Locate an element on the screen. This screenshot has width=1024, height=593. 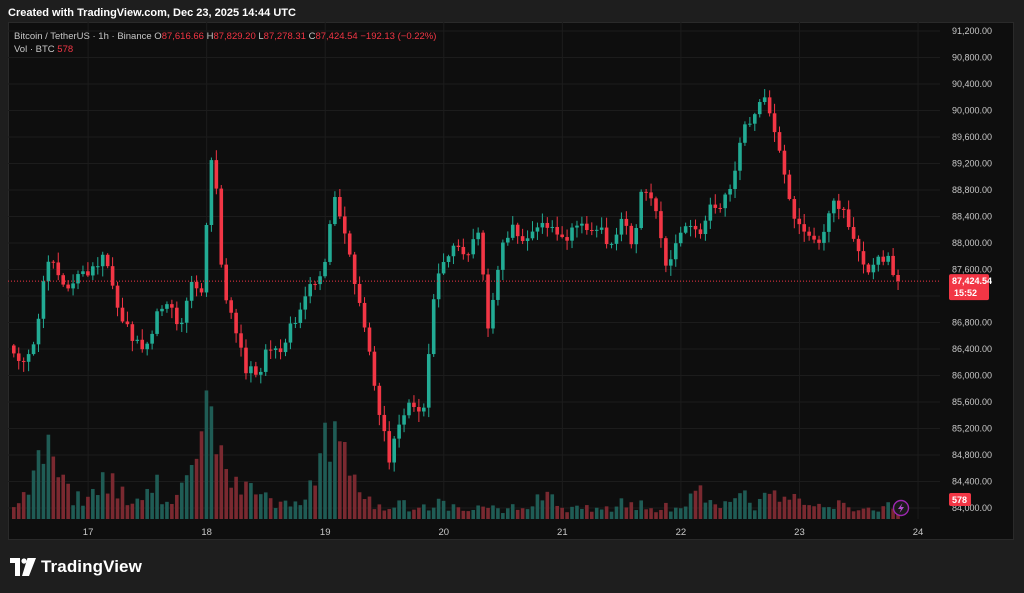
price-tick-label: 84,400.00 is located at coordinates (972, 482).